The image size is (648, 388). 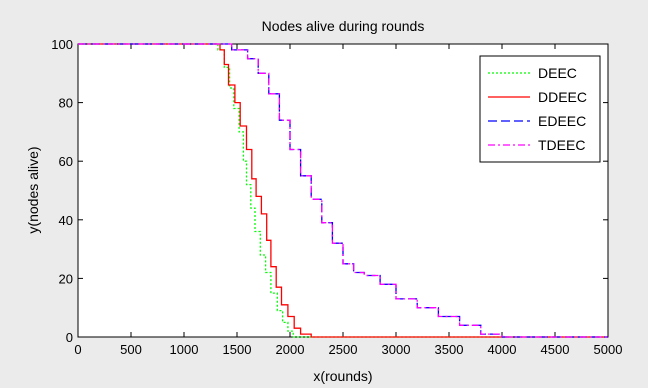 I want to click on legend-label: DDEEC, so click(x=562, y=97).